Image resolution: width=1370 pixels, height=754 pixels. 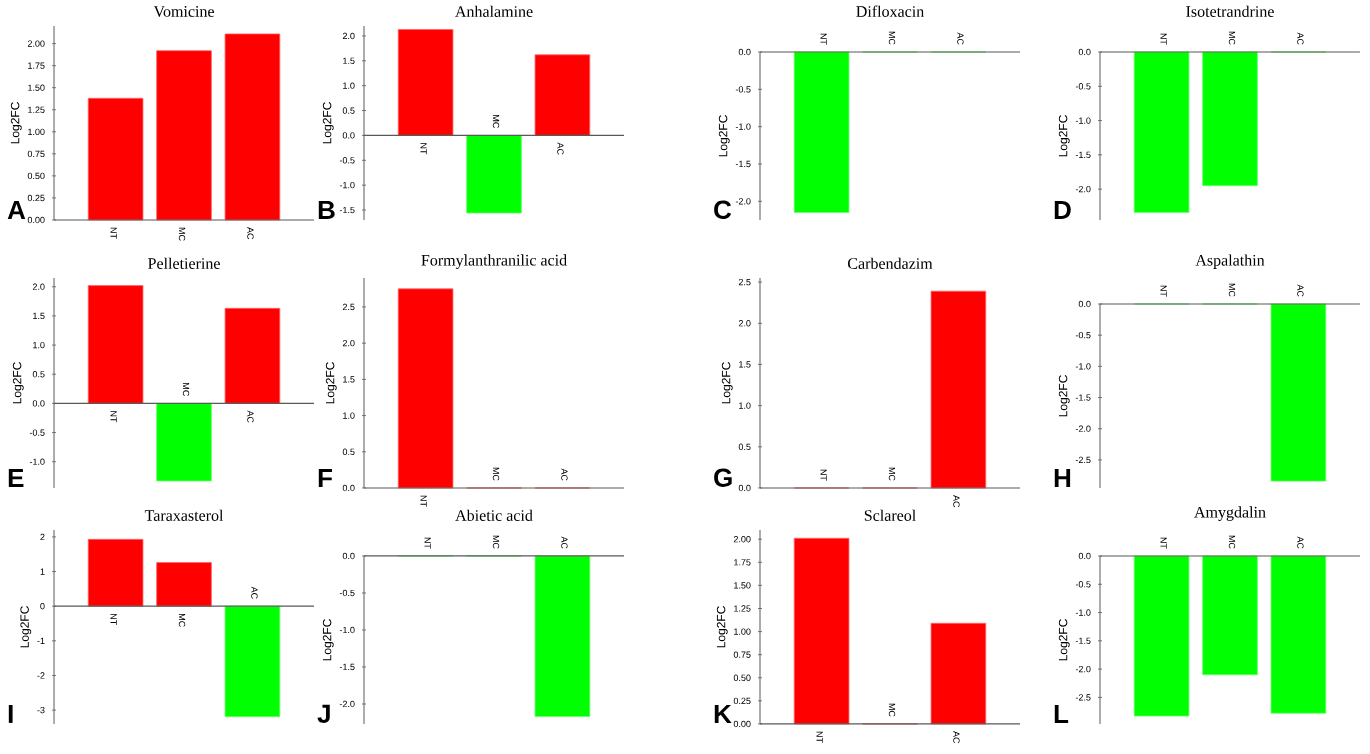 What do you see at coordinates (723, 714) in the screenshot?
I see `text: K` at bounding box center [723, 714].